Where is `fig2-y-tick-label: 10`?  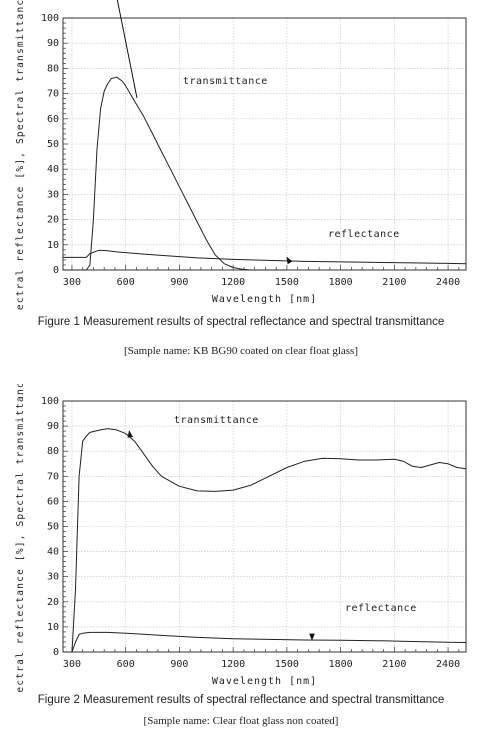
fig2-y-tick-label: 10 is located at coordinates (53, 627).